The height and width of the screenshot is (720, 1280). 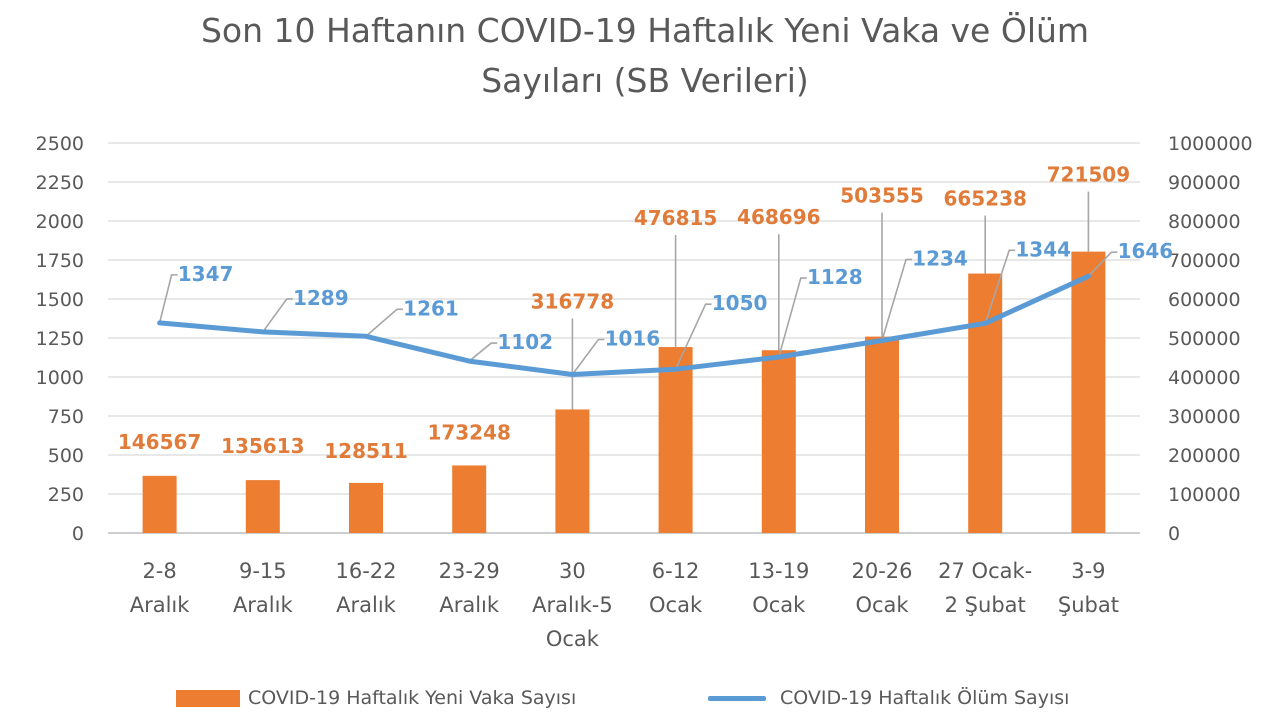 What do you see at coordinates (66, 495) in the screenshot?
I see `left-y-tick-label: 250` at bounding box center [66, 495].